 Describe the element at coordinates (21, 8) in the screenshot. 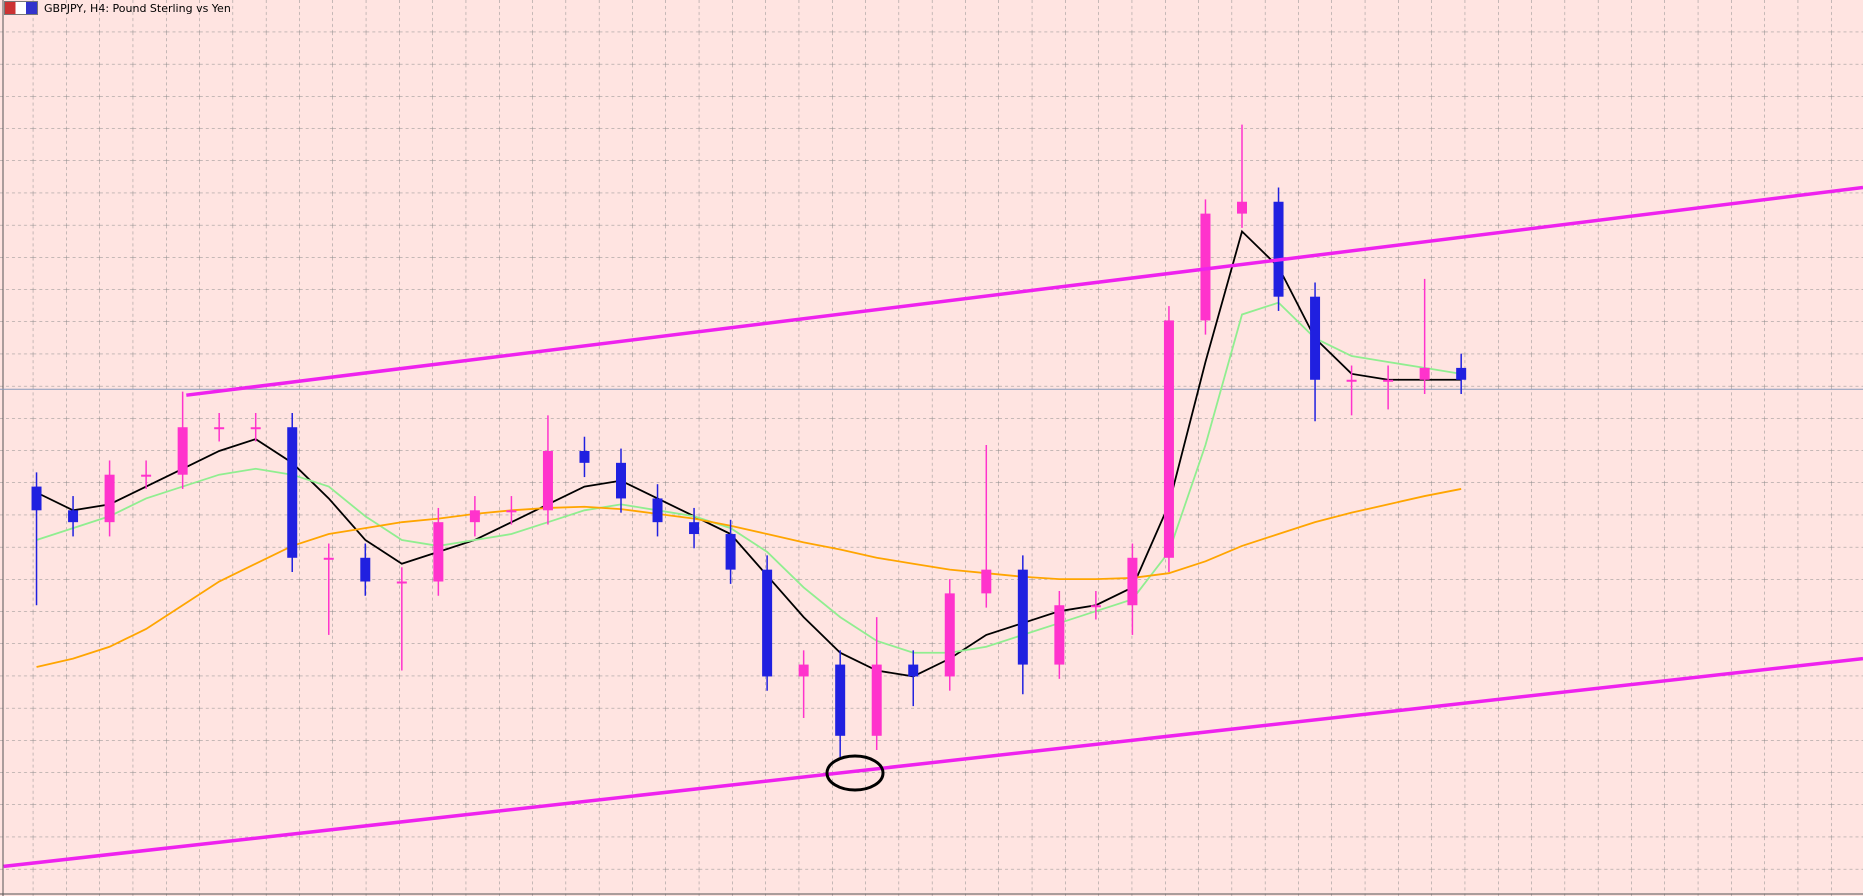

I see `chart-icon` at that location.